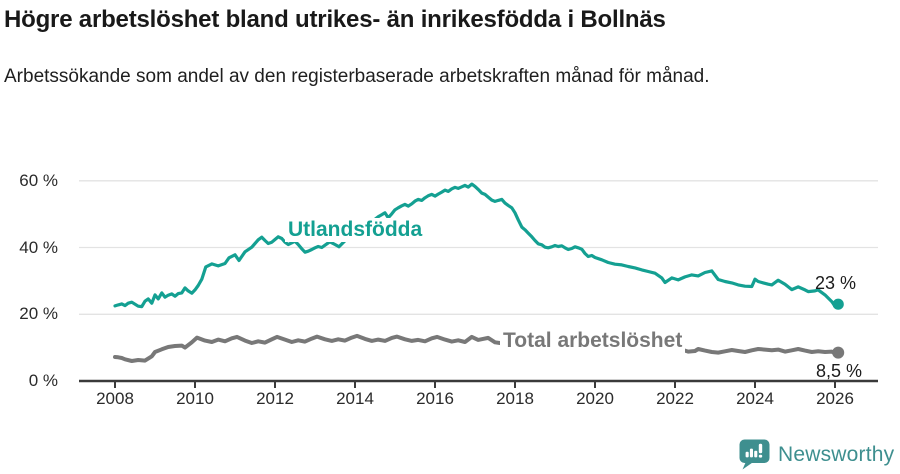  What do you see at coordinates (38, 247) in the screenshot?
I see `y-tick-label: 40 %` at bounding box center [38, 247].